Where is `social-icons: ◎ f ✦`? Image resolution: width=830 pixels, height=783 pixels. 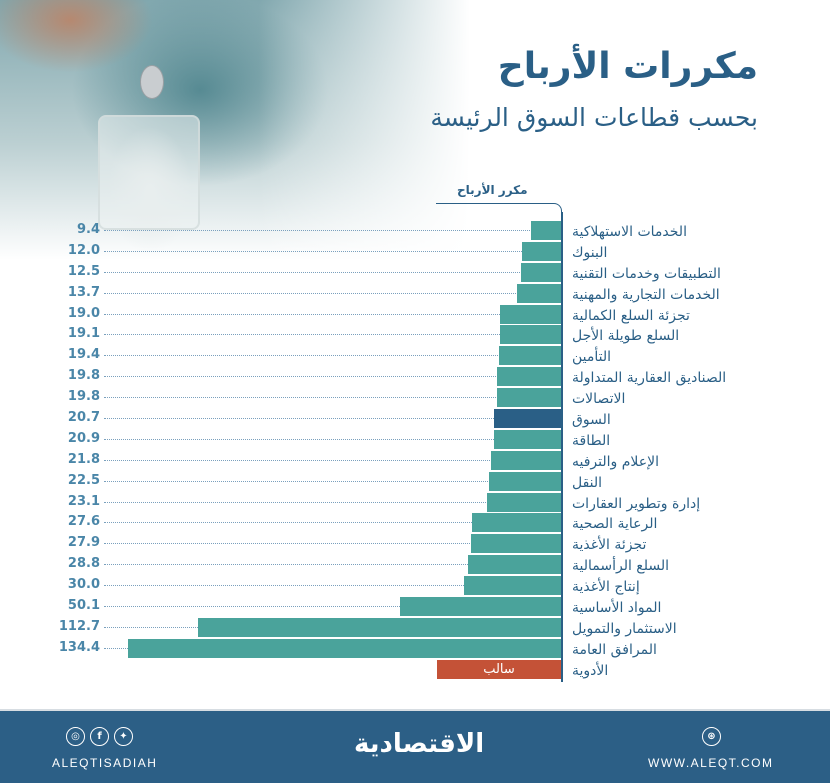 social-icons: ◎ f ✦ is located at coordinates (99, 736).